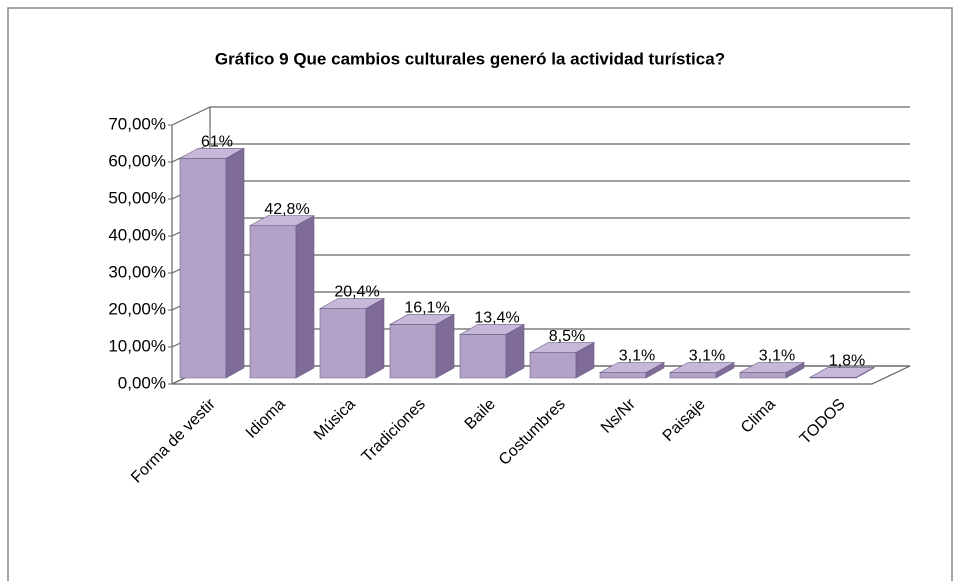 This screenshot has height=581, width=960. Describe the element at coordinates (426, 308) in the screenshot. I see `value-label: 16,1%` at that location.